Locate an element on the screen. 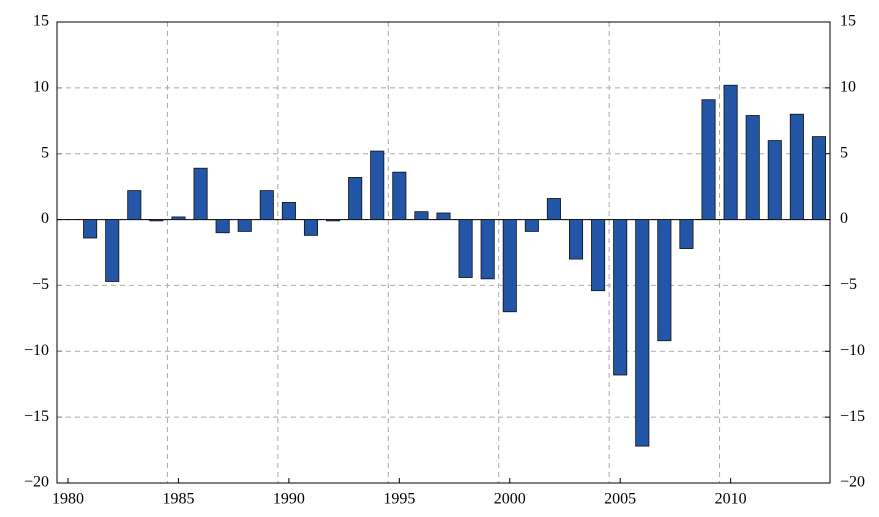  y2-tick-label: 15 is located at coordinates (848, 21).